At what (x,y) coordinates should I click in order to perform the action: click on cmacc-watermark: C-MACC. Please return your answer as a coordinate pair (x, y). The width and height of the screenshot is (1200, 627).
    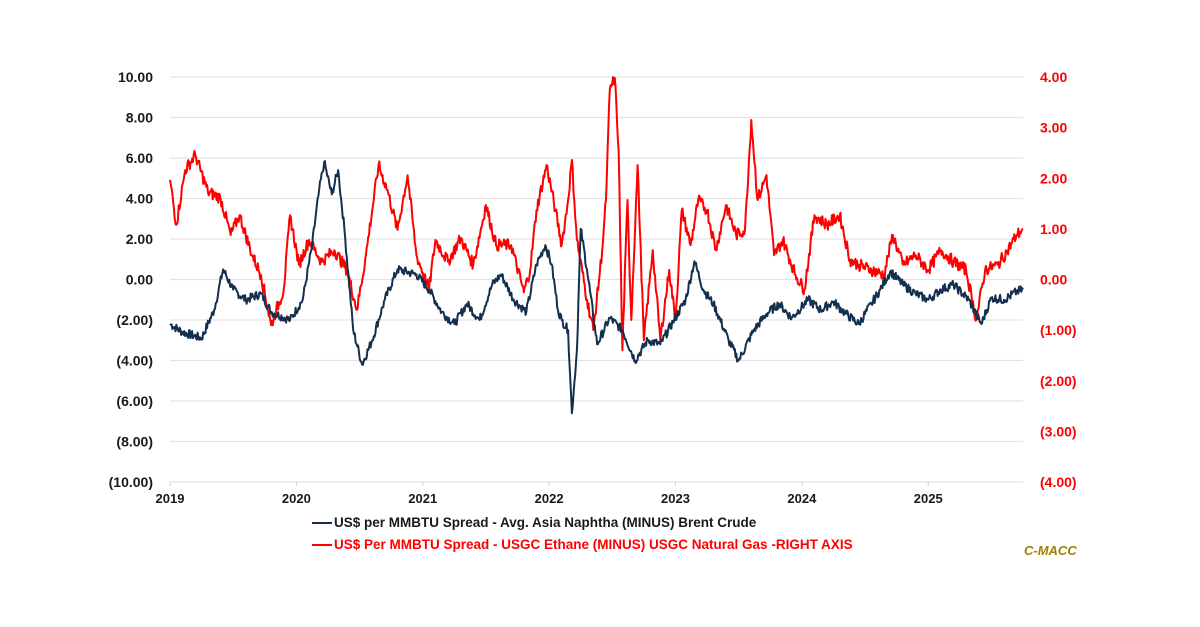
    Looking at the image, I should click on (1050, 550).